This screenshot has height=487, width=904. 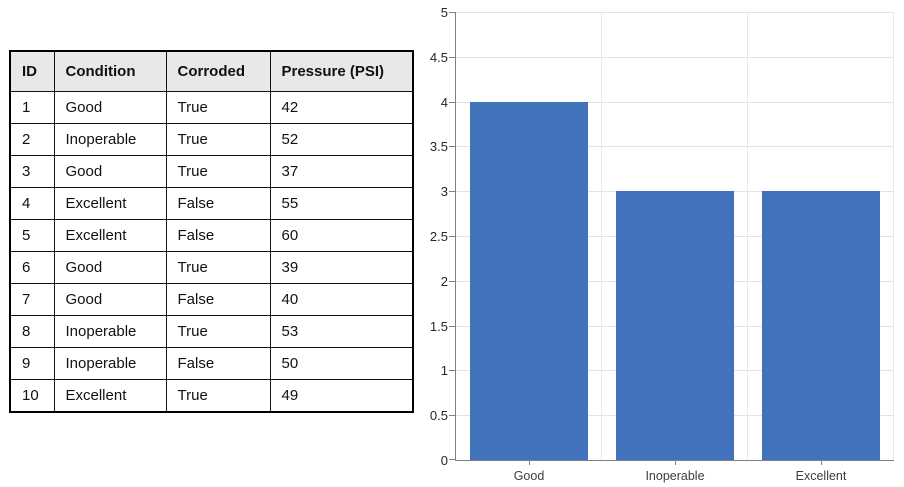 I want to click on y-axis-label: 4, so click(x=444, y=102).